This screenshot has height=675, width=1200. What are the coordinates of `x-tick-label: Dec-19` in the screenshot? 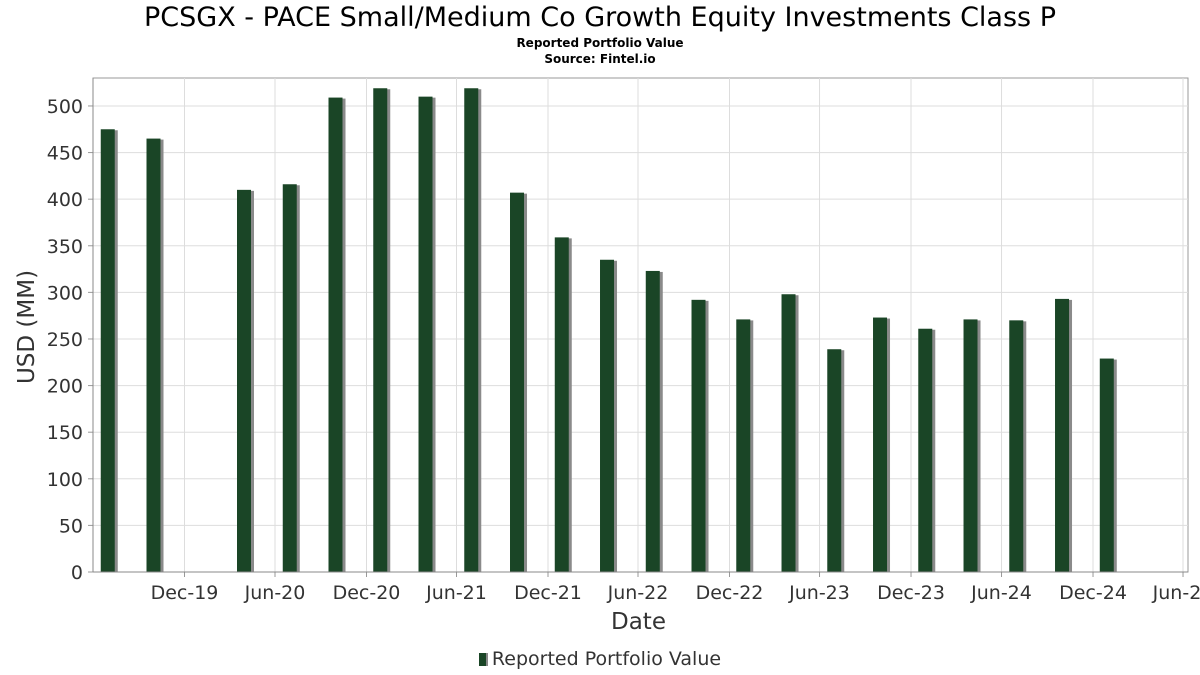 It's located at (185, 593).